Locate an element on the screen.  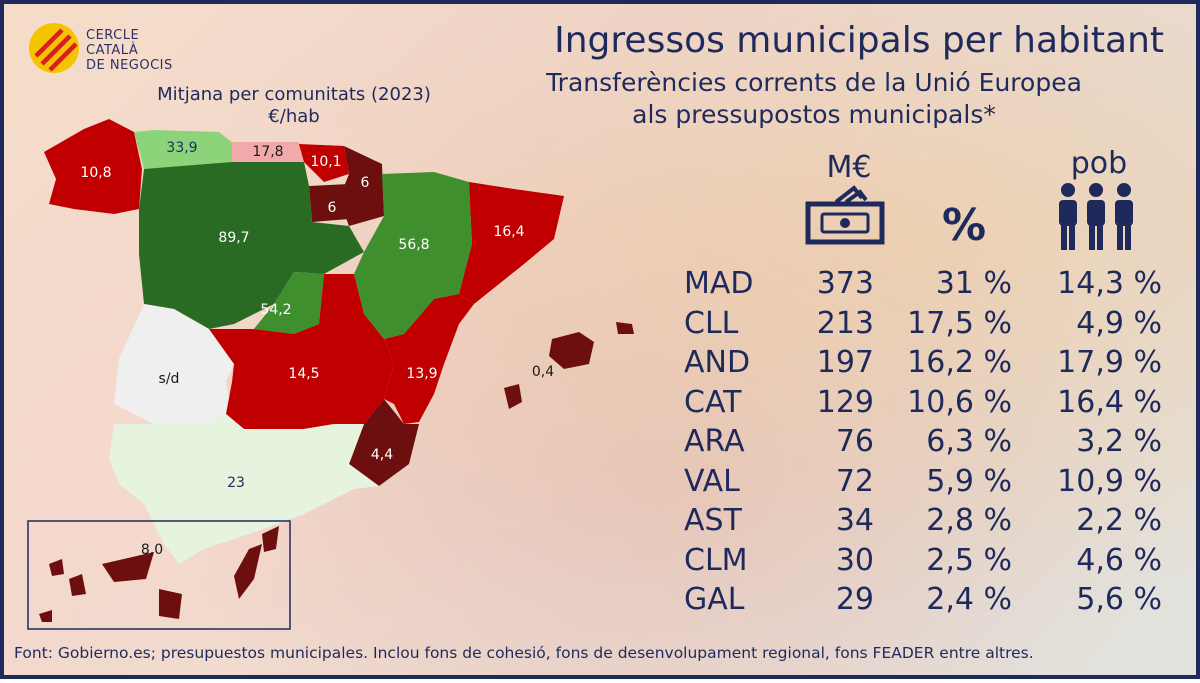
map-label-ext: s/d is located at coordinates (169, 379).